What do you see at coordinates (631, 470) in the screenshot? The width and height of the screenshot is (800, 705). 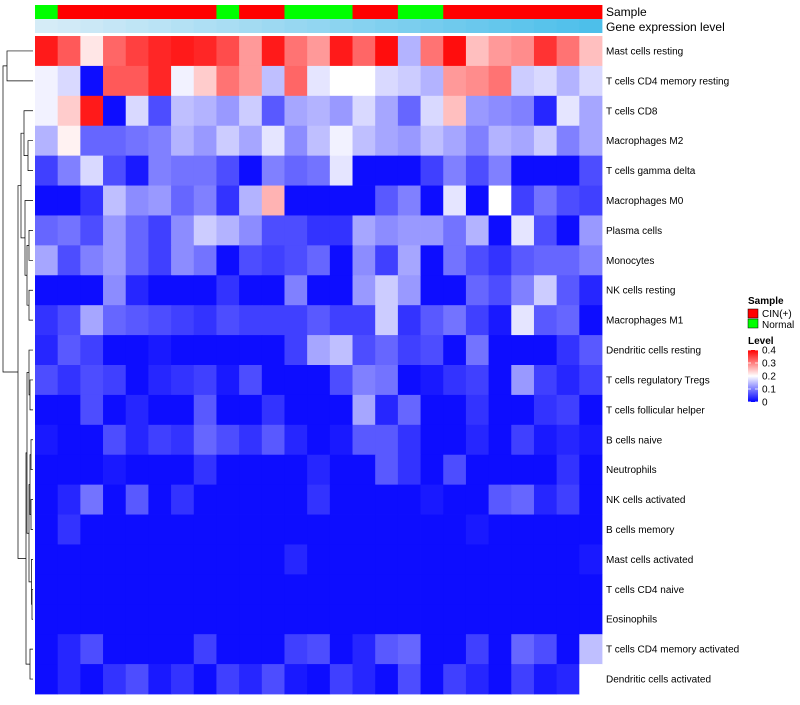 I see `row-label: Neutrophils` at bounding box center [631, 470].